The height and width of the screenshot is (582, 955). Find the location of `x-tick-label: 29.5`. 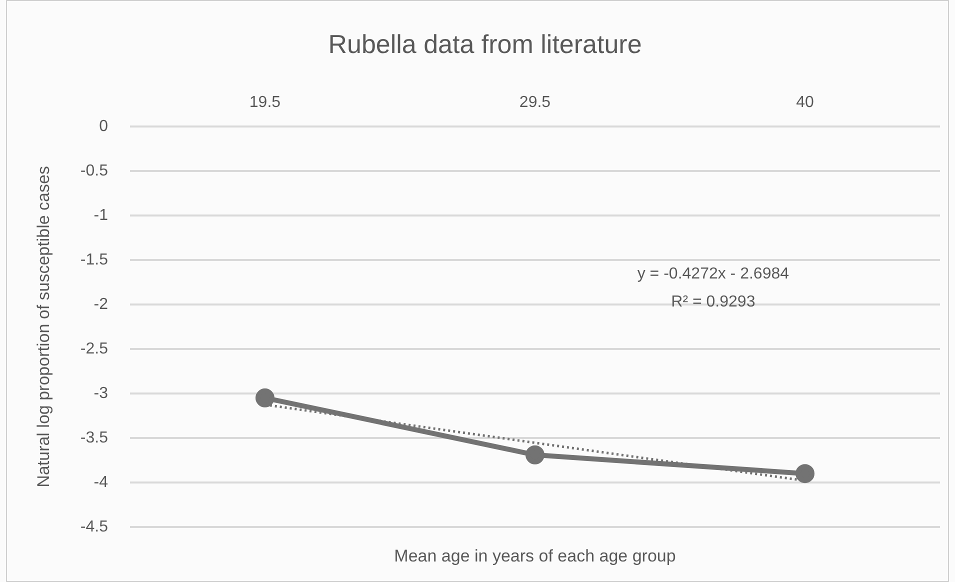

x-tick-label: 29.5 is located at coordinates (535, 103).